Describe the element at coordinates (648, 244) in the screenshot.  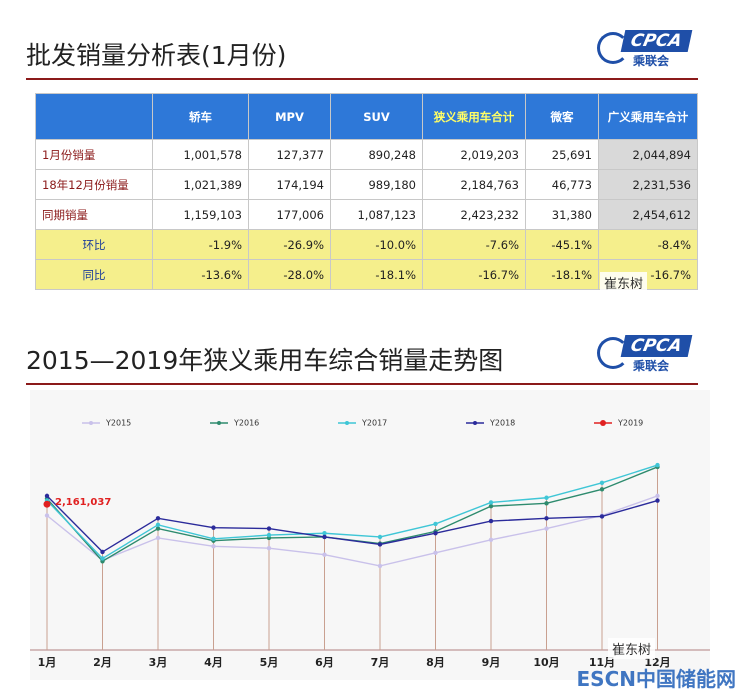
I see `table-cell: -8.4%` at that location.